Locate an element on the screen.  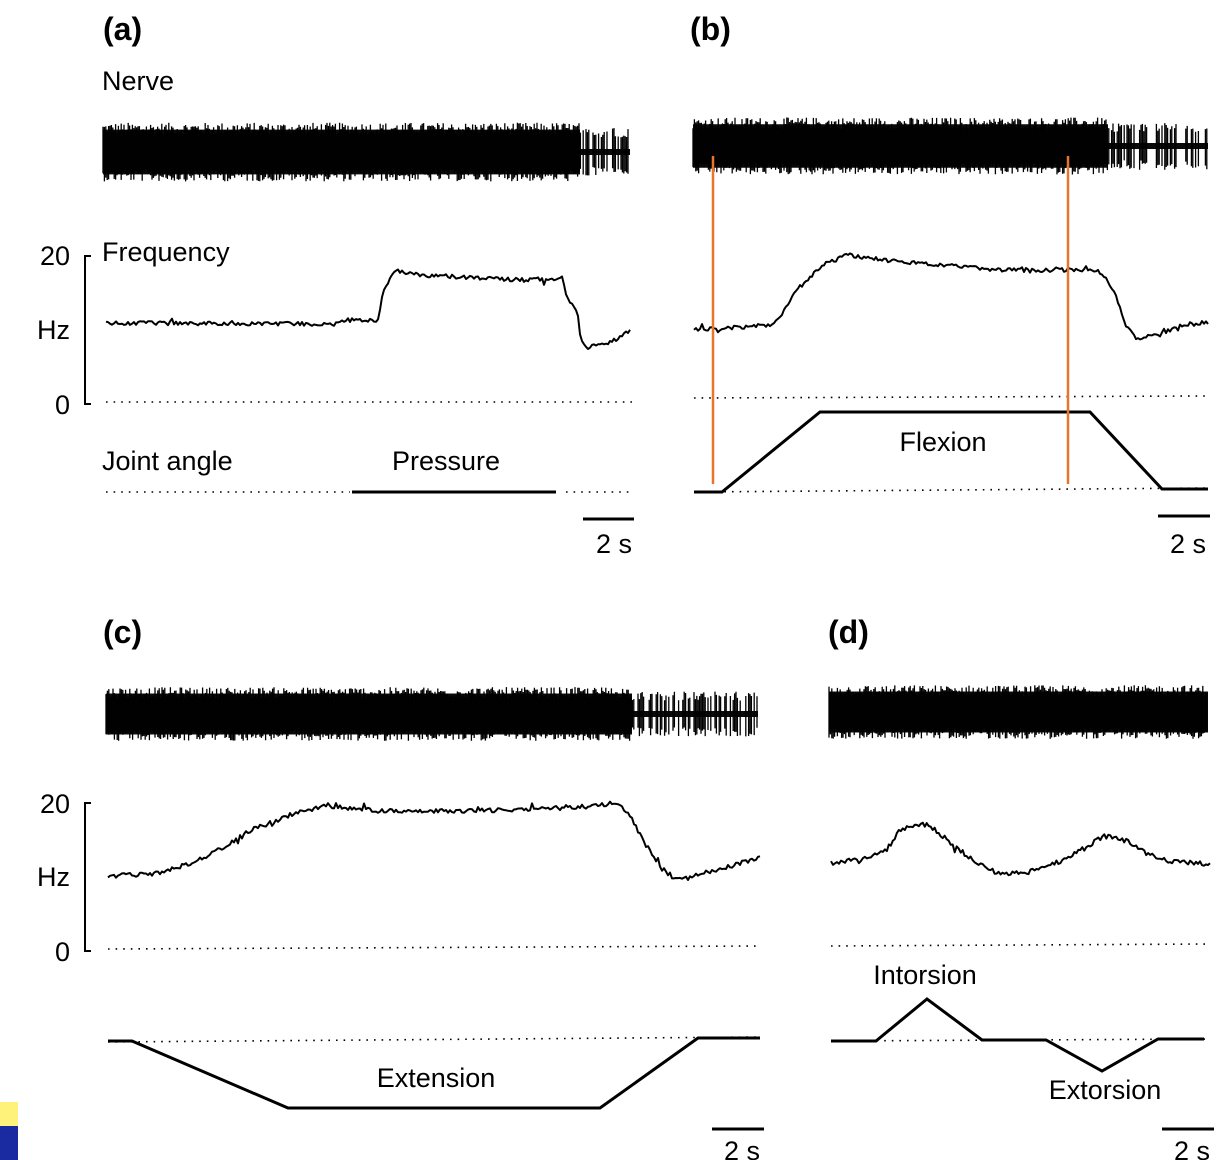
y-tick-0-c: 0 is located at coordinates (62, 952).